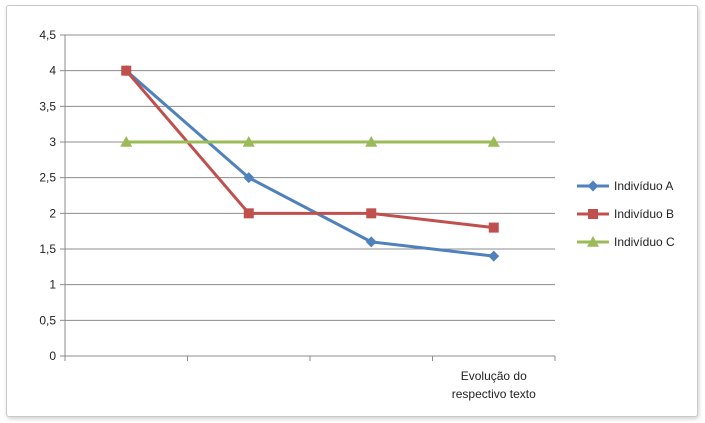 This screenshot has width=705, height=423. What do you see at coordinates (494, 385) in the screenshot?
I see `x-axis-label: Evolução do respectivo texto` at bounding box center [494, 385].